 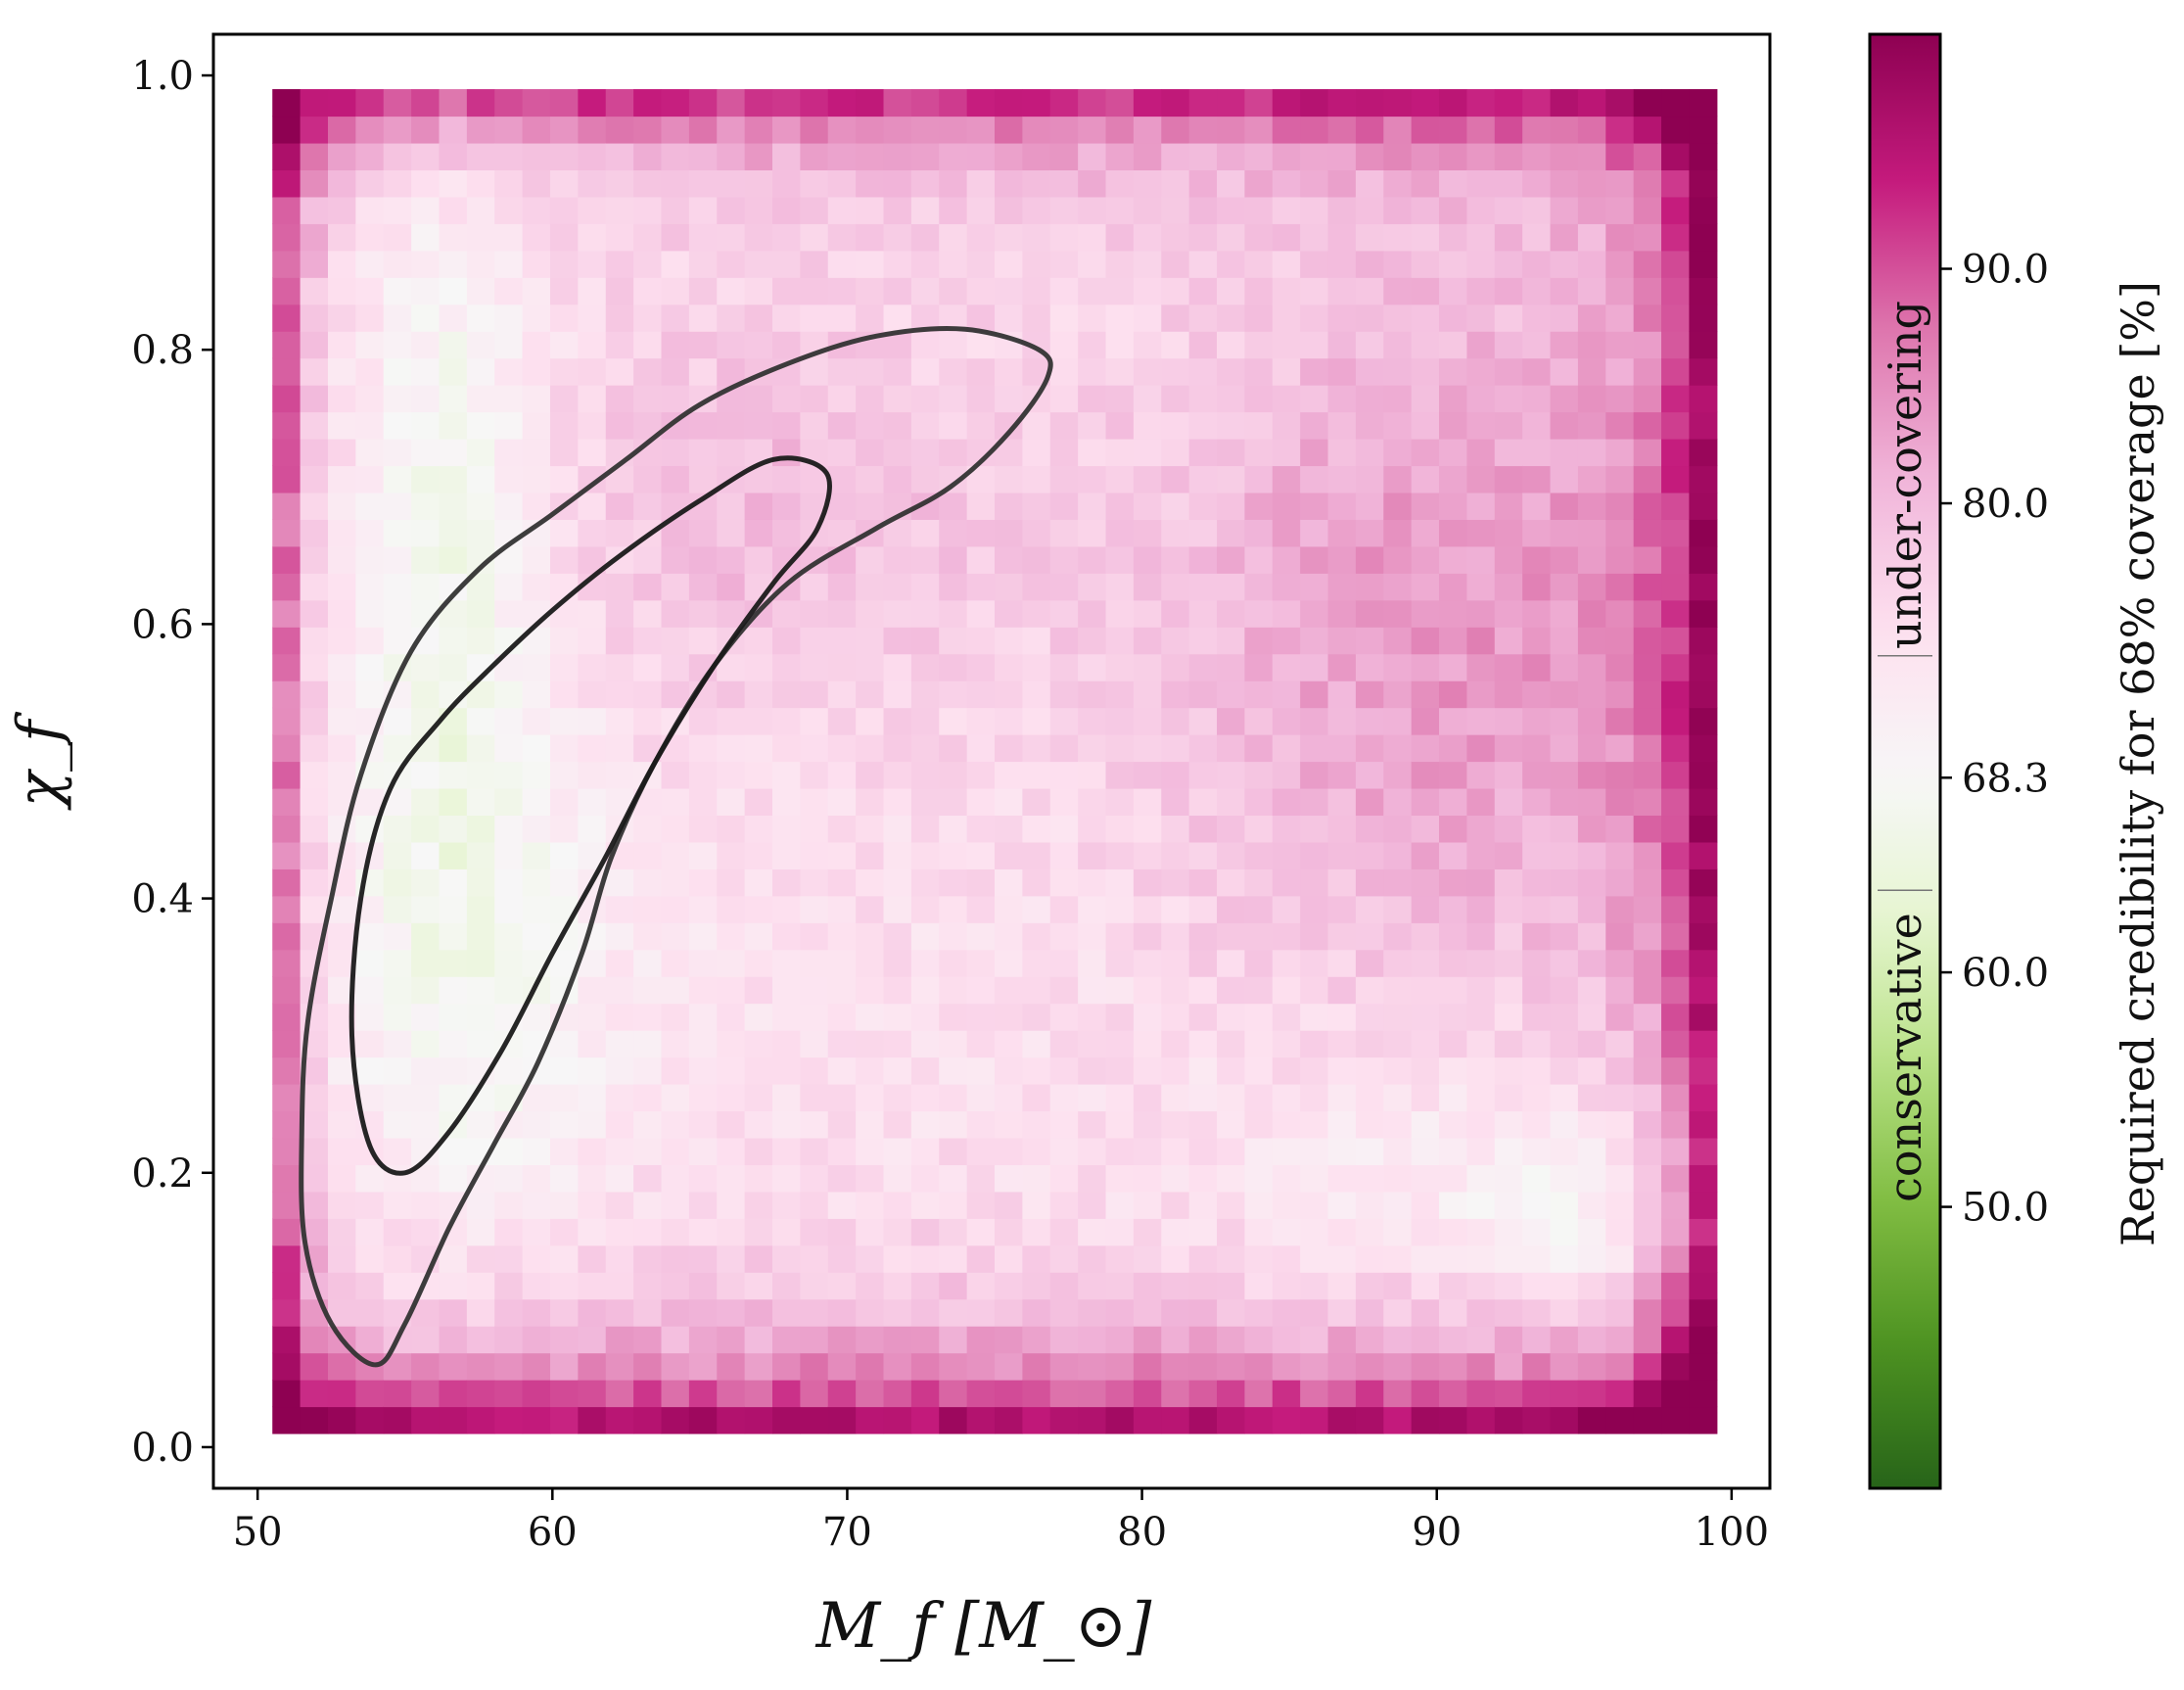 What do you see at coordinates (1437, 1532) in the screenshot?
I see `x-tick-label: 90` at bounding box center [1437, 1532].